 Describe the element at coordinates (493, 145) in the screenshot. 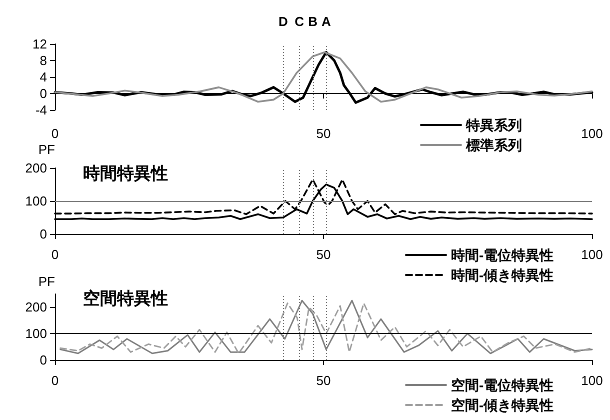

I see `legend-label: 標準系列` at that location.